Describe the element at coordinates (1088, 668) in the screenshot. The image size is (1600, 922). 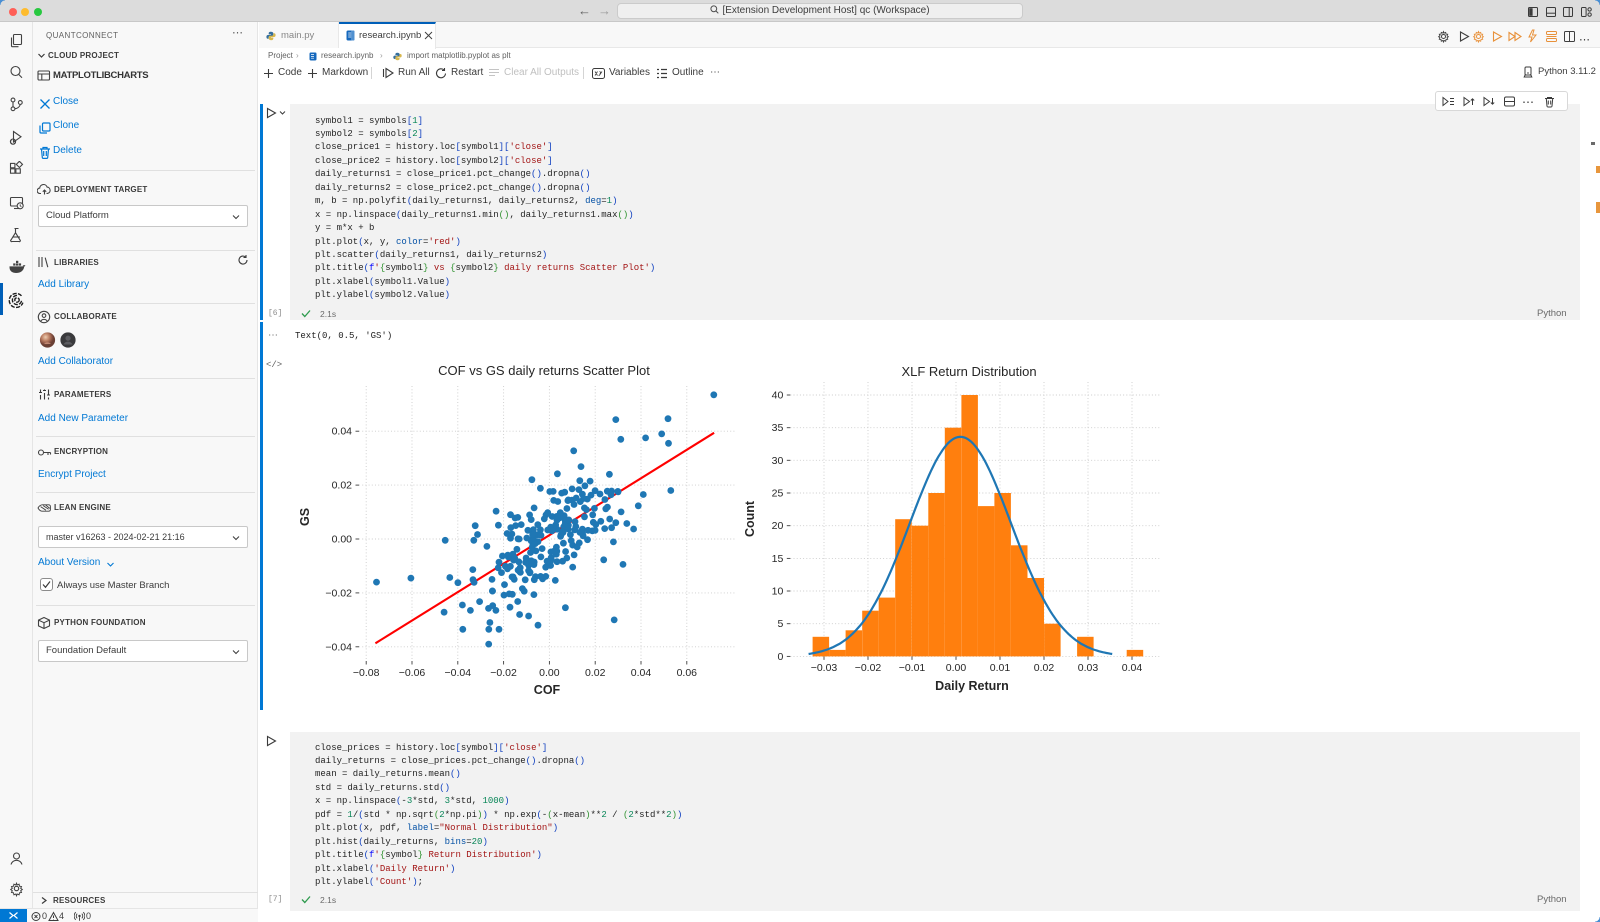
I see `svg-text: 0.03` at that location.